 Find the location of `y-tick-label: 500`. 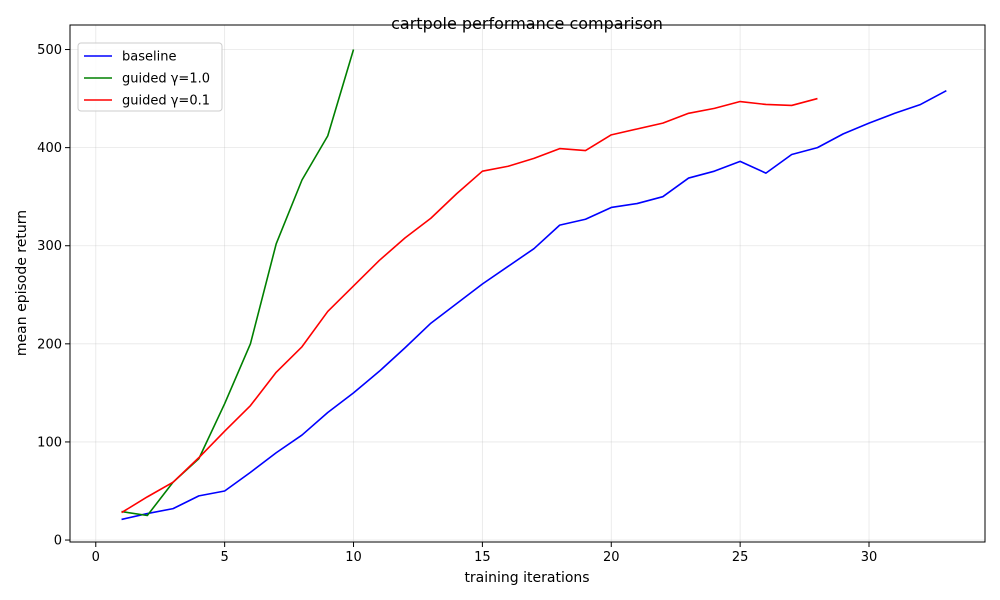

y-tick-label: 500 is located at coordinates (49, 50).